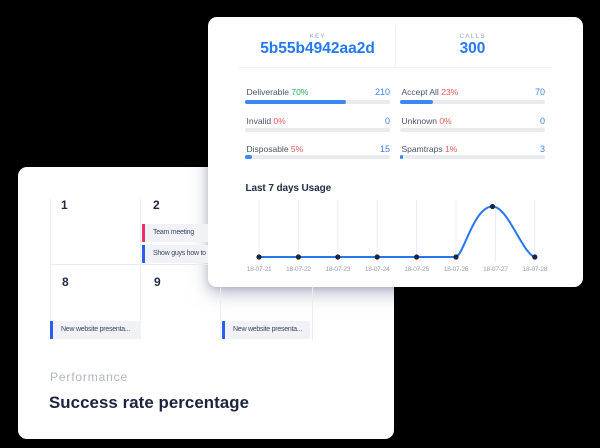  Describe the element at coordinates (456, 269) in the screenshot. I see `svg-text: 18-07-26` at that location.